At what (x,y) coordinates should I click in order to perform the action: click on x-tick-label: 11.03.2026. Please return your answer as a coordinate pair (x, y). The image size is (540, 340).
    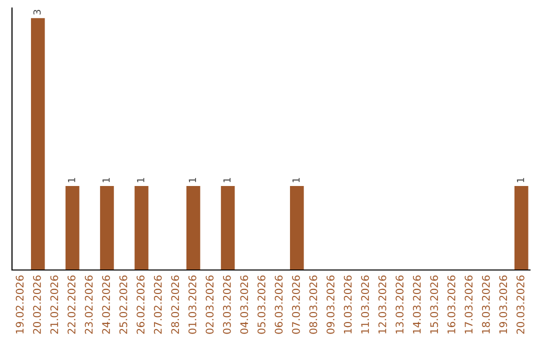
    Looking at the image, I should click on (365, 305).